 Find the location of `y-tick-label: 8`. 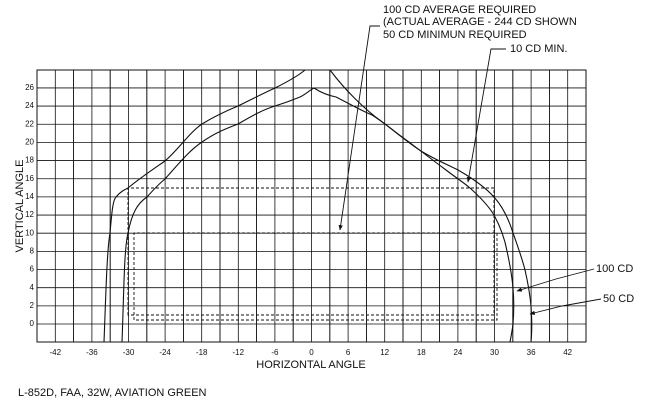

y-tick-label: 8 is located at coordinates (32, 250).